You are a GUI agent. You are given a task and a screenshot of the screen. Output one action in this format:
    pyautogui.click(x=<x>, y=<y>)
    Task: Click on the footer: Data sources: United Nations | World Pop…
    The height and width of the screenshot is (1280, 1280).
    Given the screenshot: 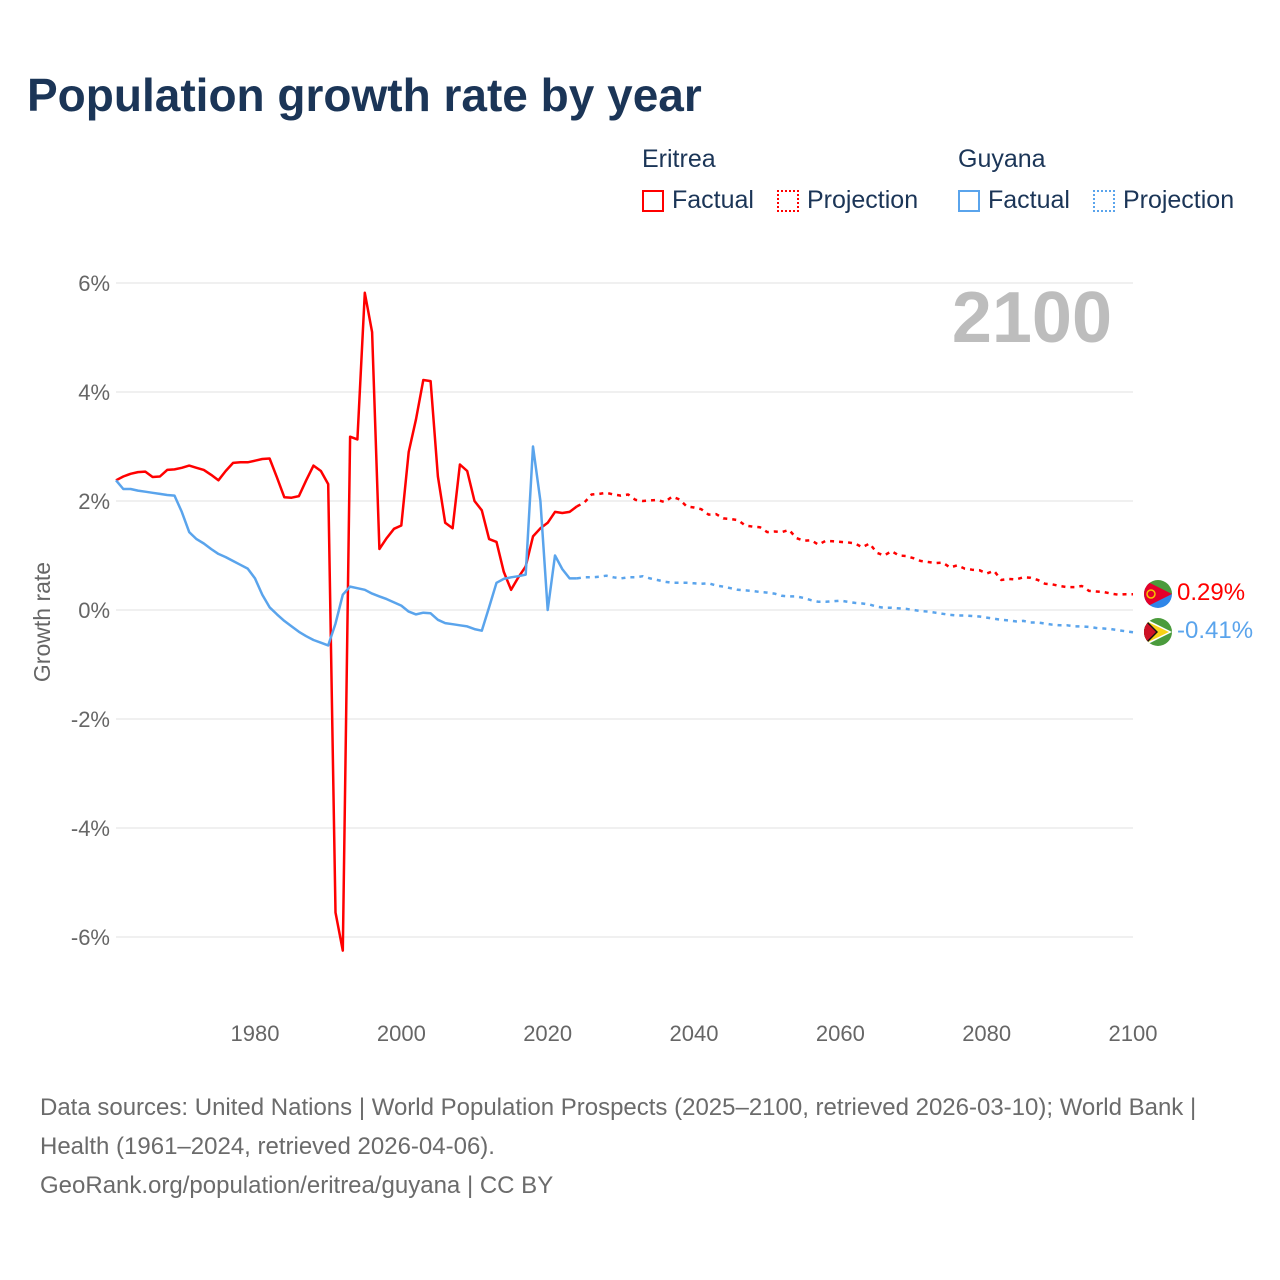 What is the action you would take?
    pyautogui.click(x=640, y=1146)
    